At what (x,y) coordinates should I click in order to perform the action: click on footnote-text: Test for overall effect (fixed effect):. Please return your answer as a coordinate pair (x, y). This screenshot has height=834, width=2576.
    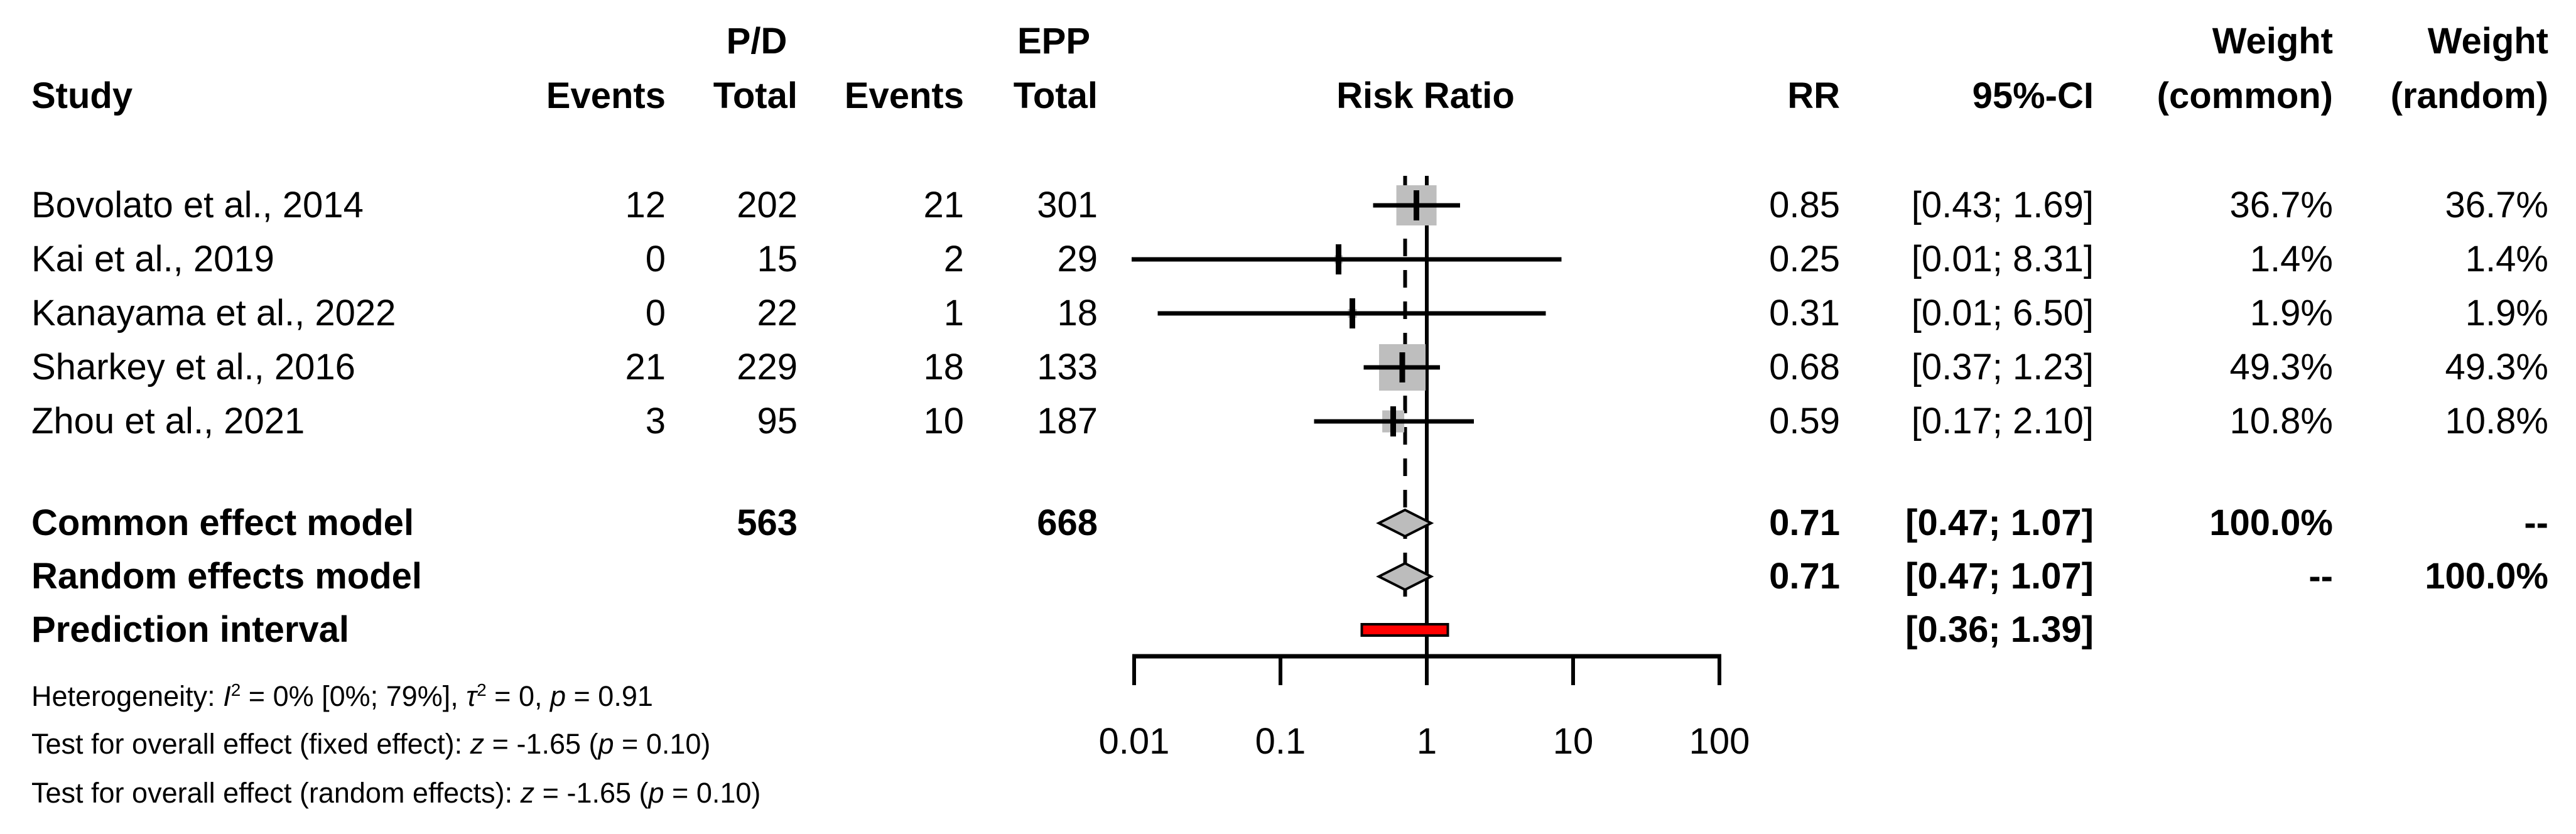
    Looking at the image, I should click on (250, 744).